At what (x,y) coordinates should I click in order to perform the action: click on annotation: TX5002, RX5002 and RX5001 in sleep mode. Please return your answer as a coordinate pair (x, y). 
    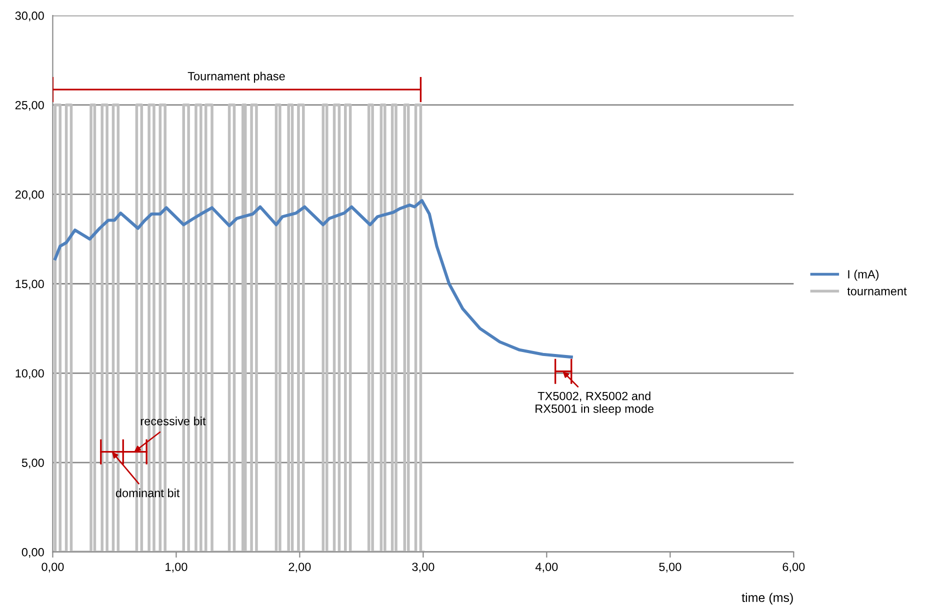
    Looking at the image, I should click on (595, 404).